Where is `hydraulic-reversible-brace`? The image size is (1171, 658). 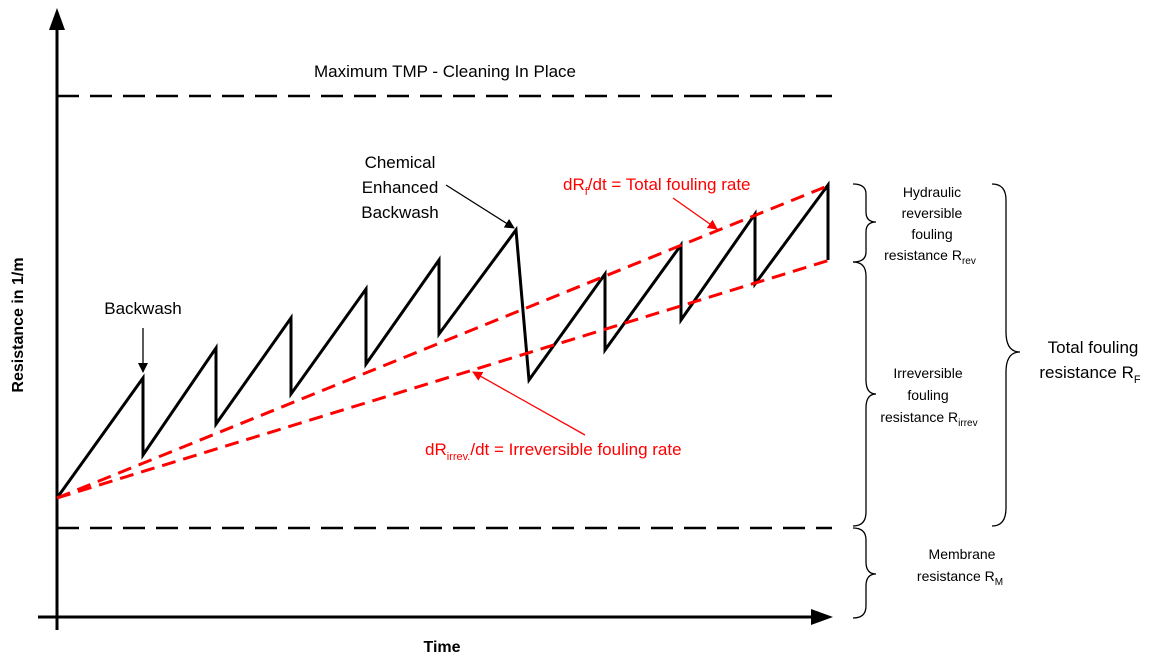 hydraulic-reversible-brace is located at coordinates (864, 223).